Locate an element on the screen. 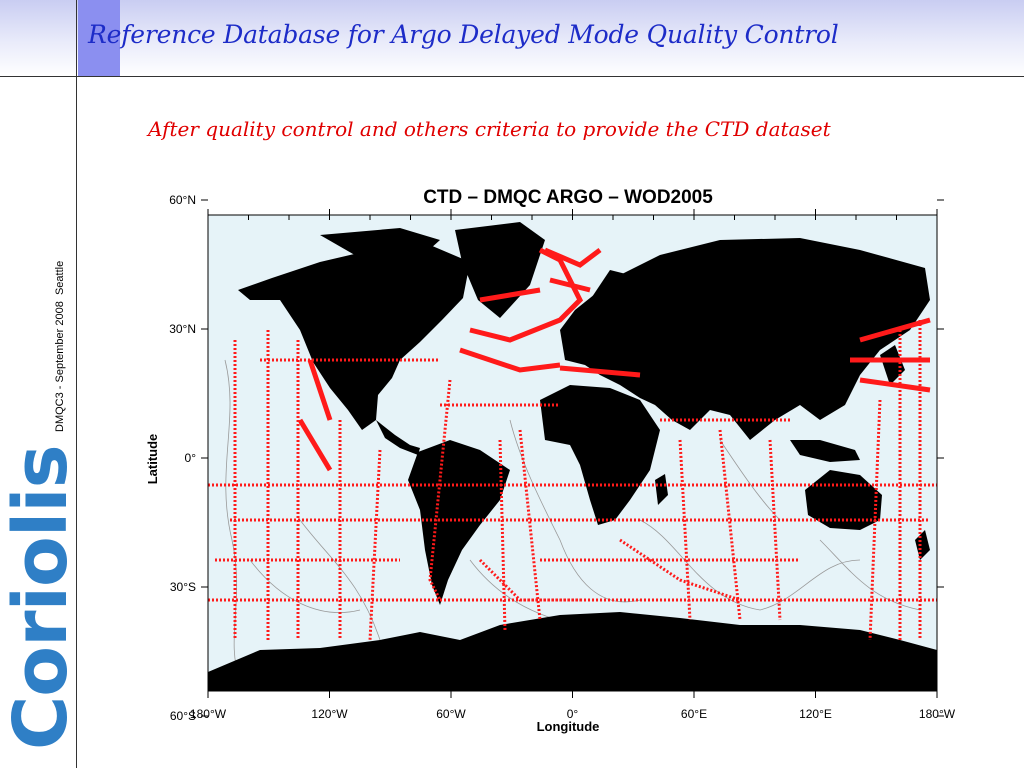  sidebar-divider is located at coordinates (76, 384).